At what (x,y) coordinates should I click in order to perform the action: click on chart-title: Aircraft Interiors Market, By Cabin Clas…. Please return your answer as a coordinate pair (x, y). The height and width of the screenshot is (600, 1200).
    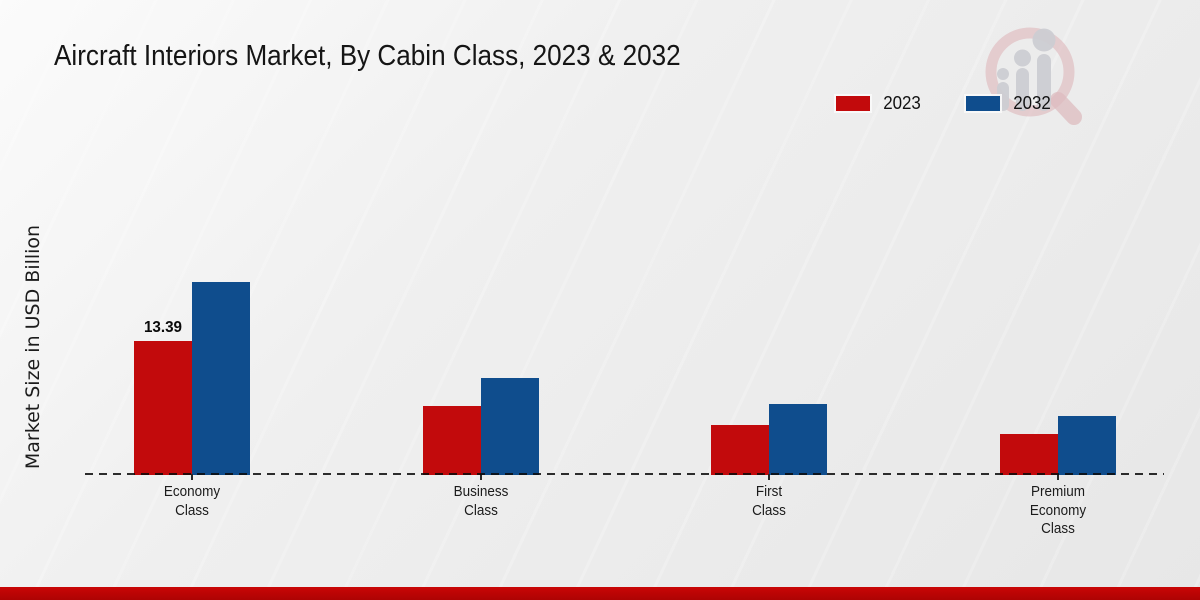
    Looking at the image, I should click on (367, 56).